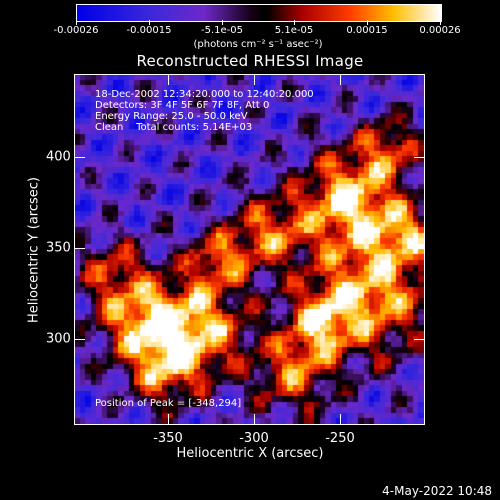 This screenshot has width=500, height=500. Describe the element at coordinates (58, 339) in the screenshot. I see `y-tick-label: 300` at that location.